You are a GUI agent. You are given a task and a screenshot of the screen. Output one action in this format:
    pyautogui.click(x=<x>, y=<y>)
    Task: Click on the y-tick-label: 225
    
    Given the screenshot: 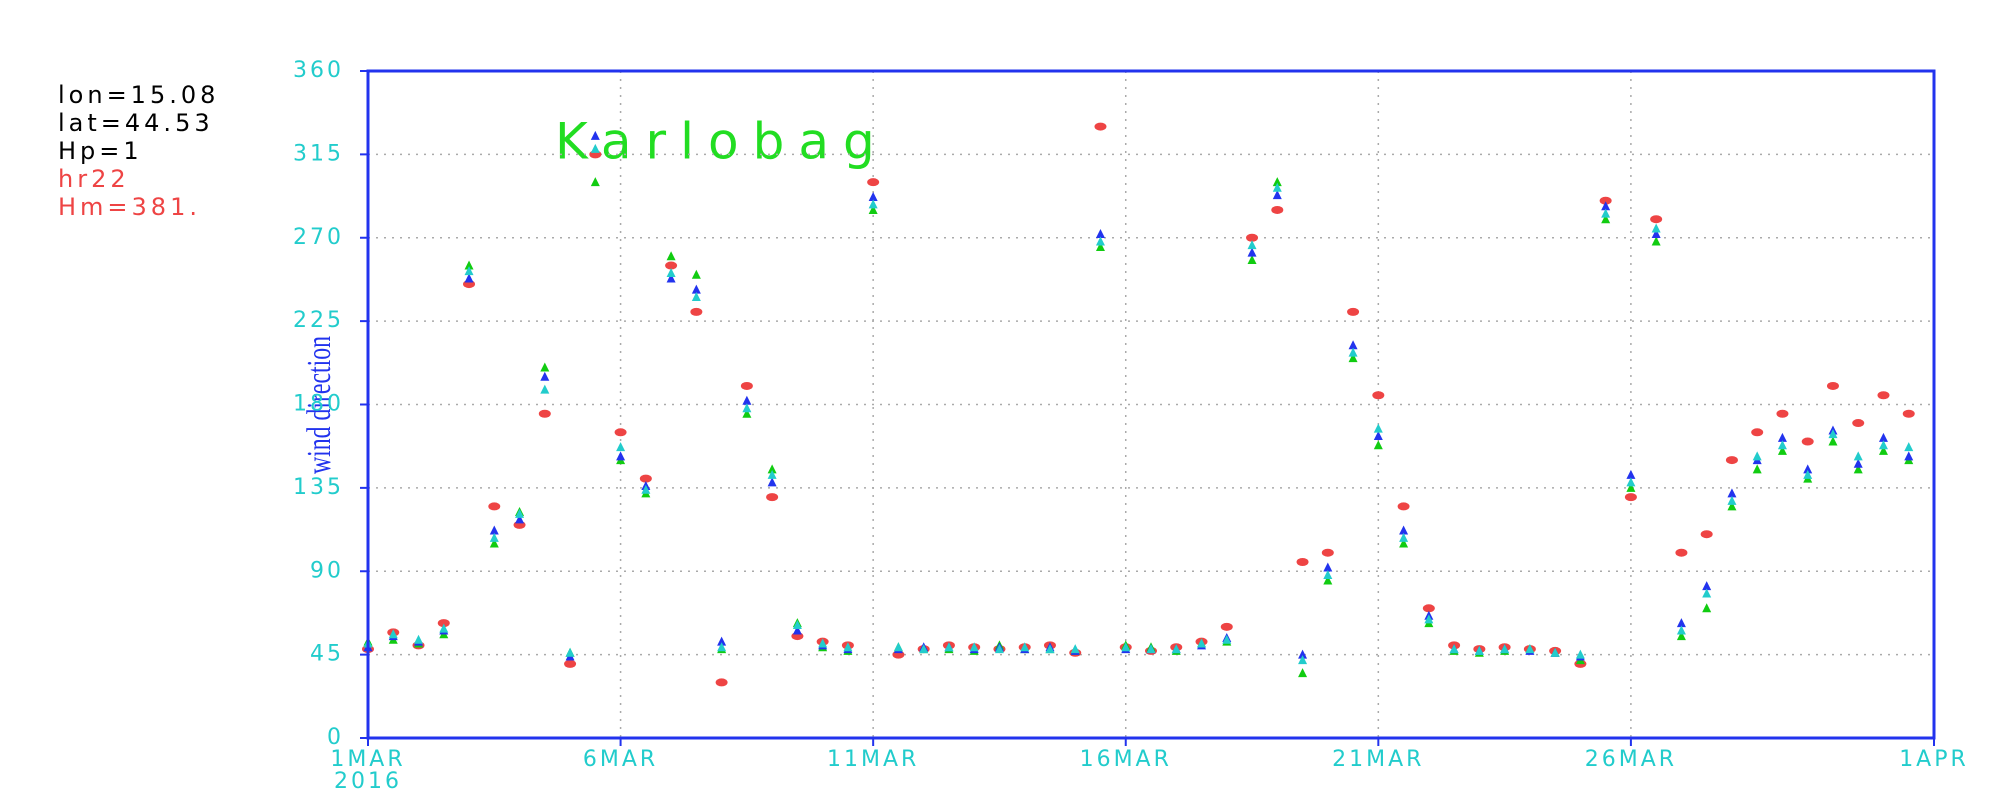 What is the action you would take?
    pyautogui.click(x=318, y=320)
    